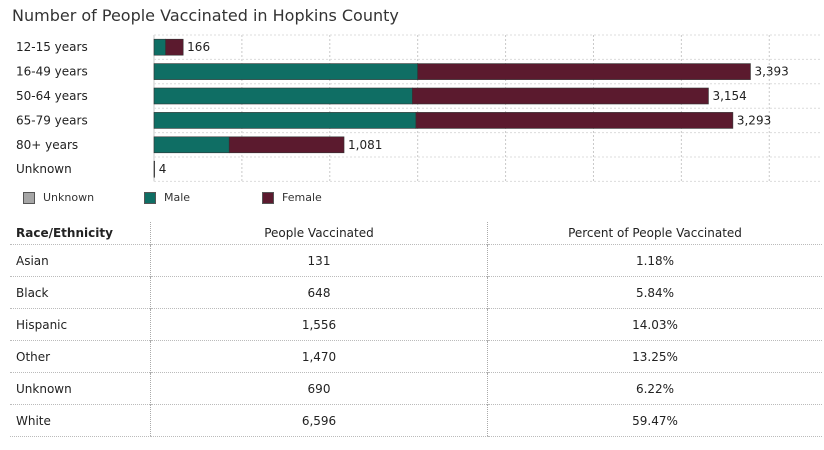  What do you see at coordinates (654, 356) in the screenshot?
I see `percent-cell: 13.25%` at bounding box center [654, 356].